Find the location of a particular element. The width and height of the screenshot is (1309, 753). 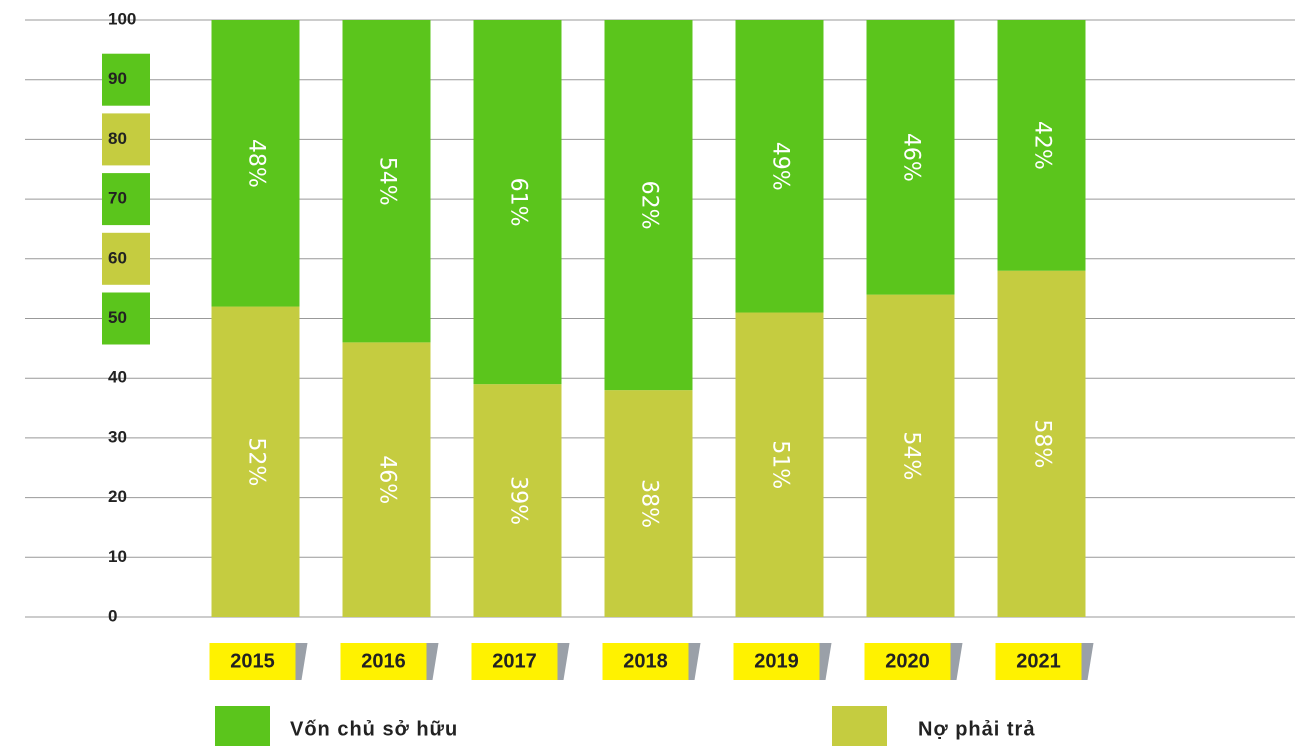

value-label: 49% is located at coordinates (780, 166).